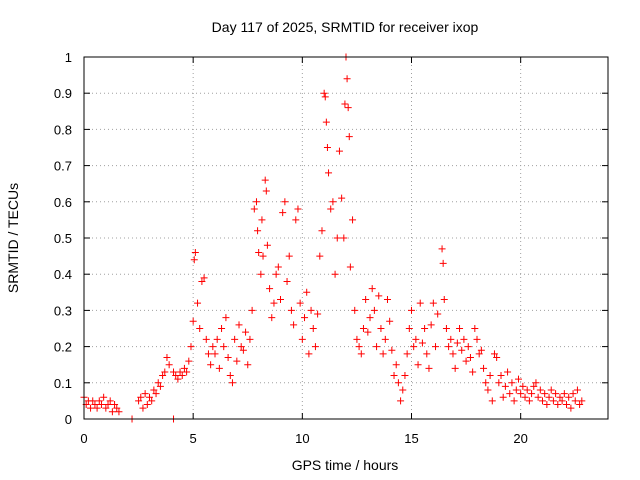 The height and width of the screenshot is (480, 640). Describe the element at coordinates (411, 438) in the screenshot. I see `x-tick-label: 15` at that location.